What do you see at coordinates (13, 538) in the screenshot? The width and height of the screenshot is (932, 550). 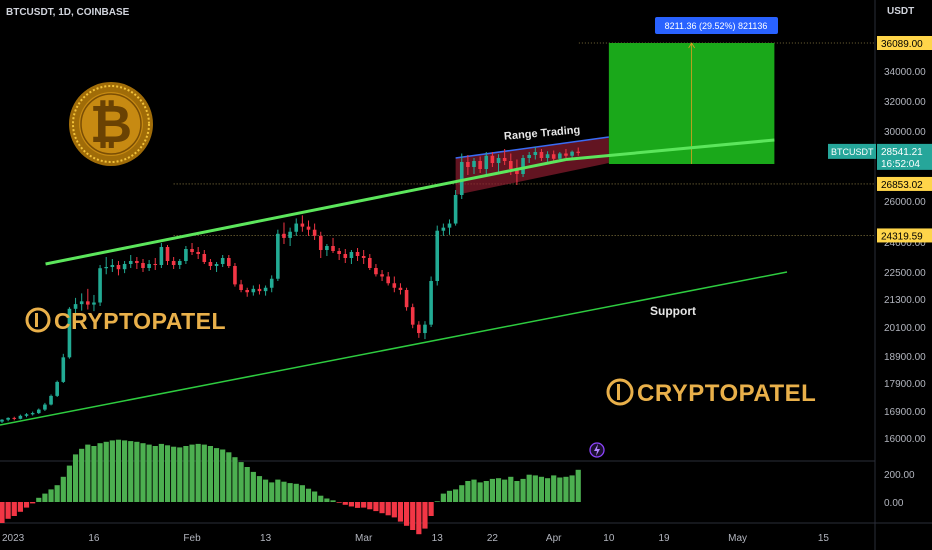 I see `time-tick-label: 2023` at bounding box center [13, 538].